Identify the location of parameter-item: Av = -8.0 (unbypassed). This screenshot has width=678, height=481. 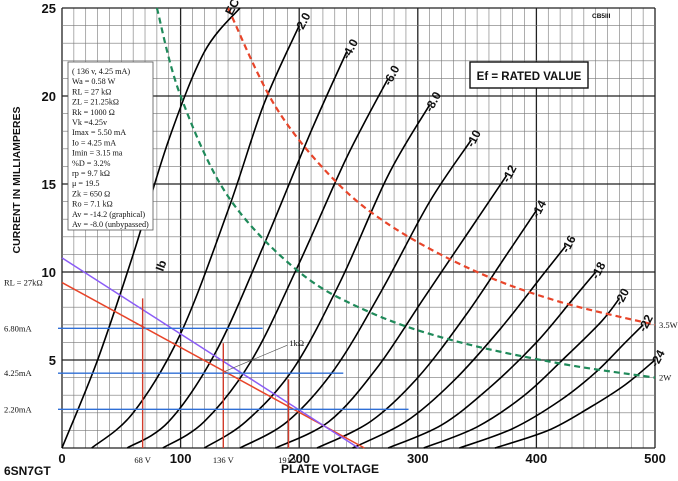
(110, 224).